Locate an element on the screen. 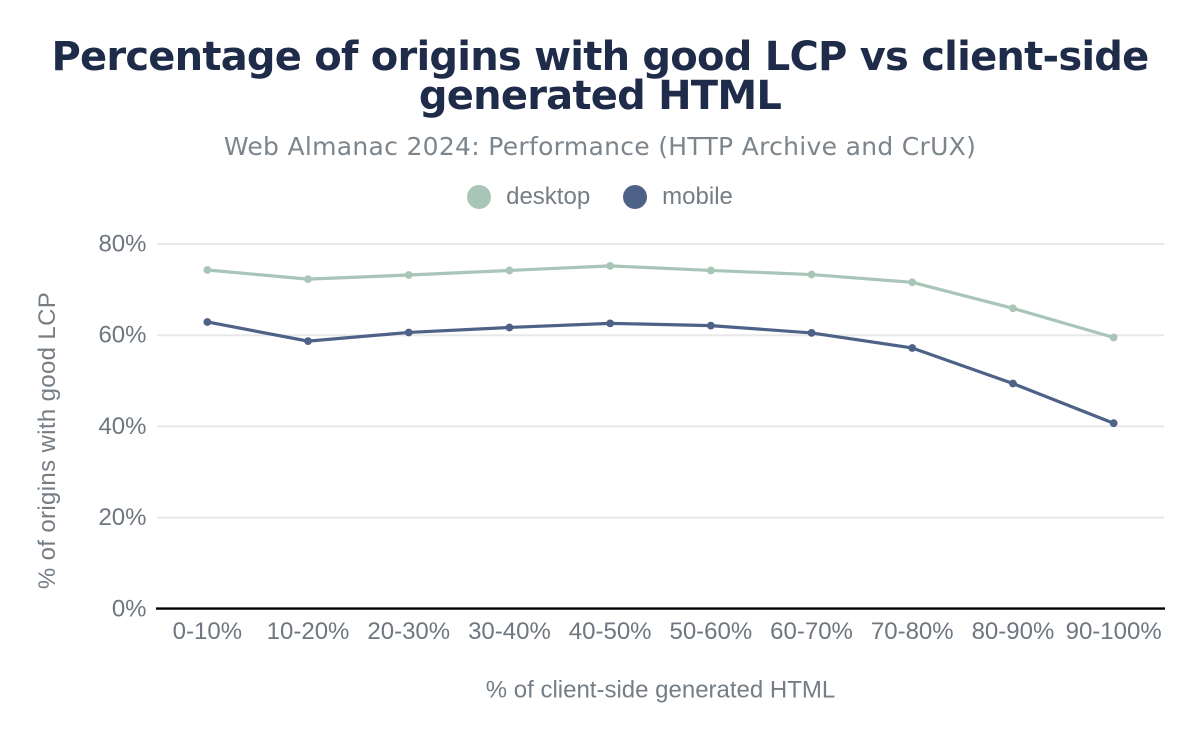 Image resolution: width=1200 pixels, height=742 pixels. x-tick-label: 60-70% is located at coordinates (811, 631).